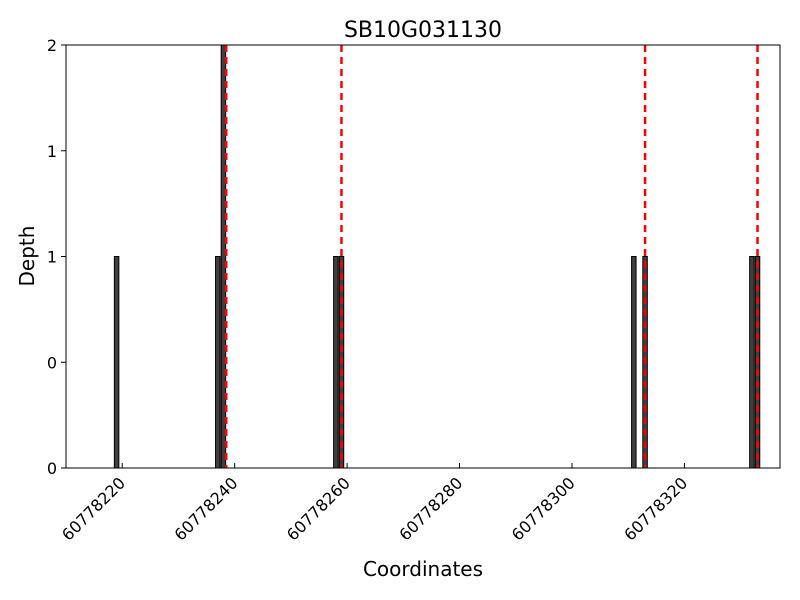  What do you see at coordinates (318, 508) in the screenshot?
I see `x-tick-label-2: 60778260` at bounding box center [318, 508].